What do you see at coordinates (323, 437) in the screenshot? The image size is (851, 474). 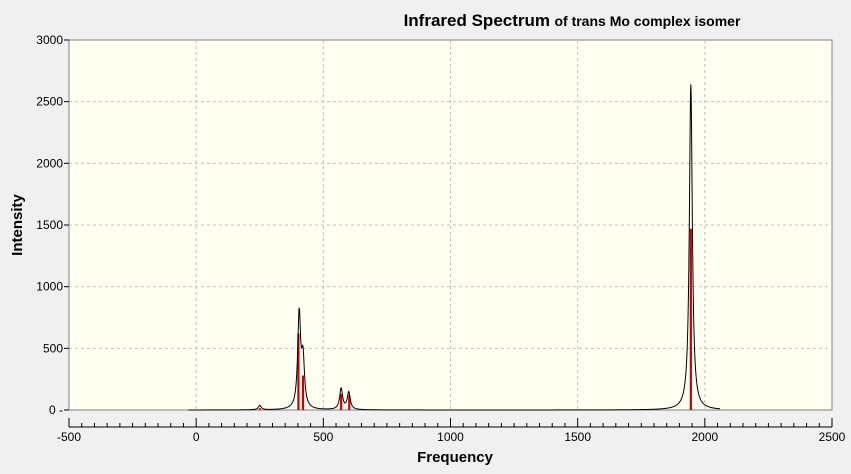 I see `x-tick-label: 500` at bounding box center [323, 437].